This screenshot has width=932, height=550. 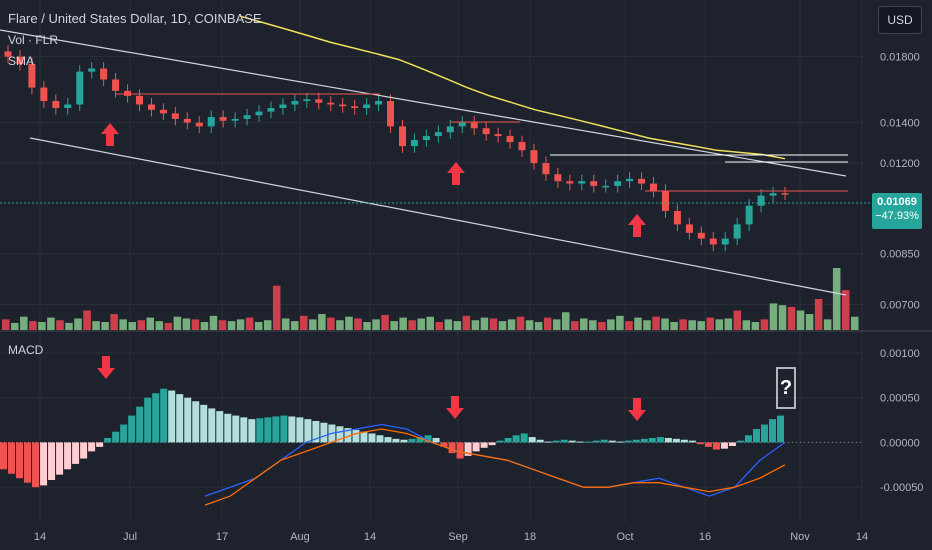 What do you see at coordinates (705, 537) in the screenshot?
I see `x-tick-label: 16` at bounding box center [705, 537].